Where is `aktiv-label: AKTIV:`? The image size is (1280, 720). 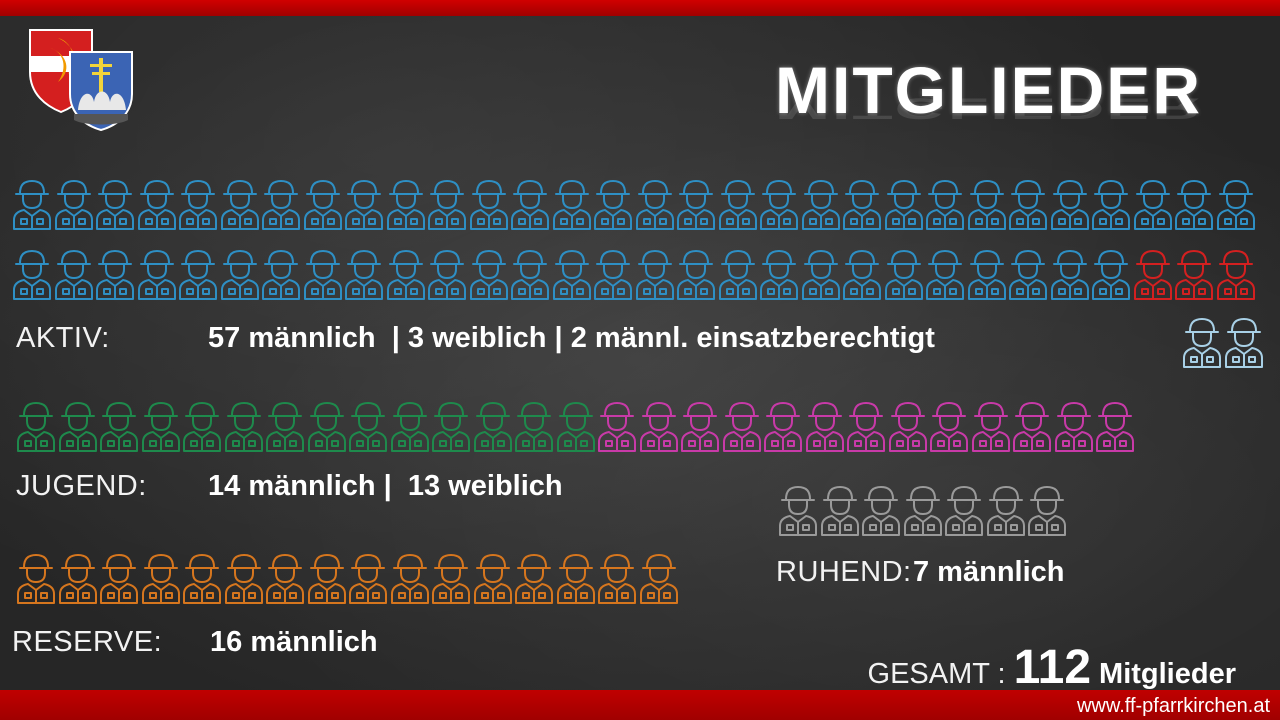 aktiv-label: AKTIV: is located at coordinates (63, 338).